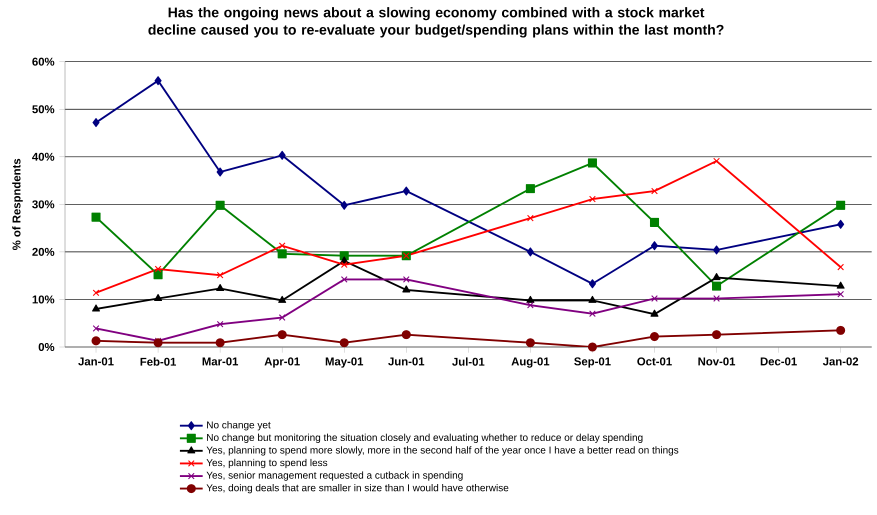 Image resolution: width=877 pixels, height=515 pixels. What do you see at coordinates (267, 463) in the screenshot?
I see `legend-label: Yes, planning to spend less` at bounding box center [267, 463].